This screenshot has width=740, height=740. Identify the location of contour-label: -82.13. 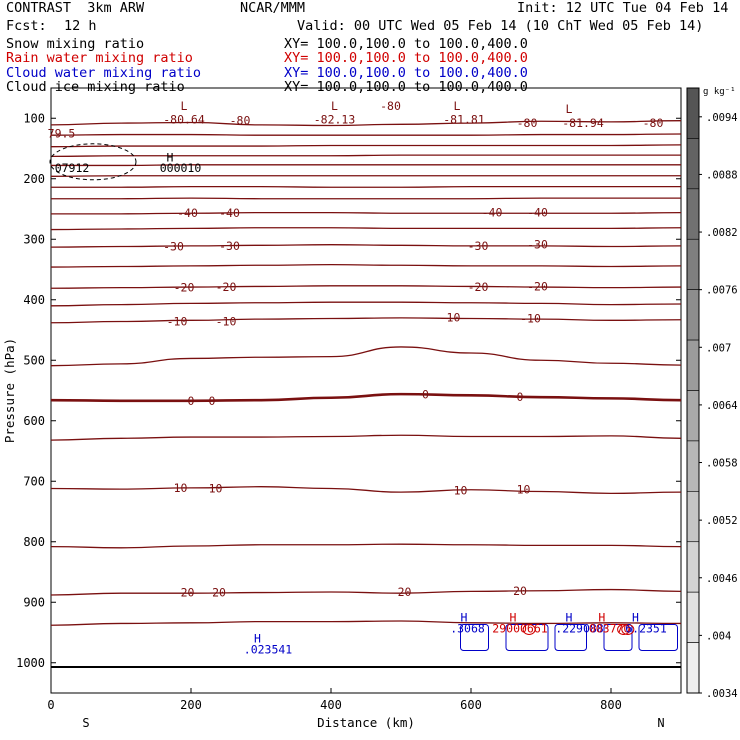
(335, 119).